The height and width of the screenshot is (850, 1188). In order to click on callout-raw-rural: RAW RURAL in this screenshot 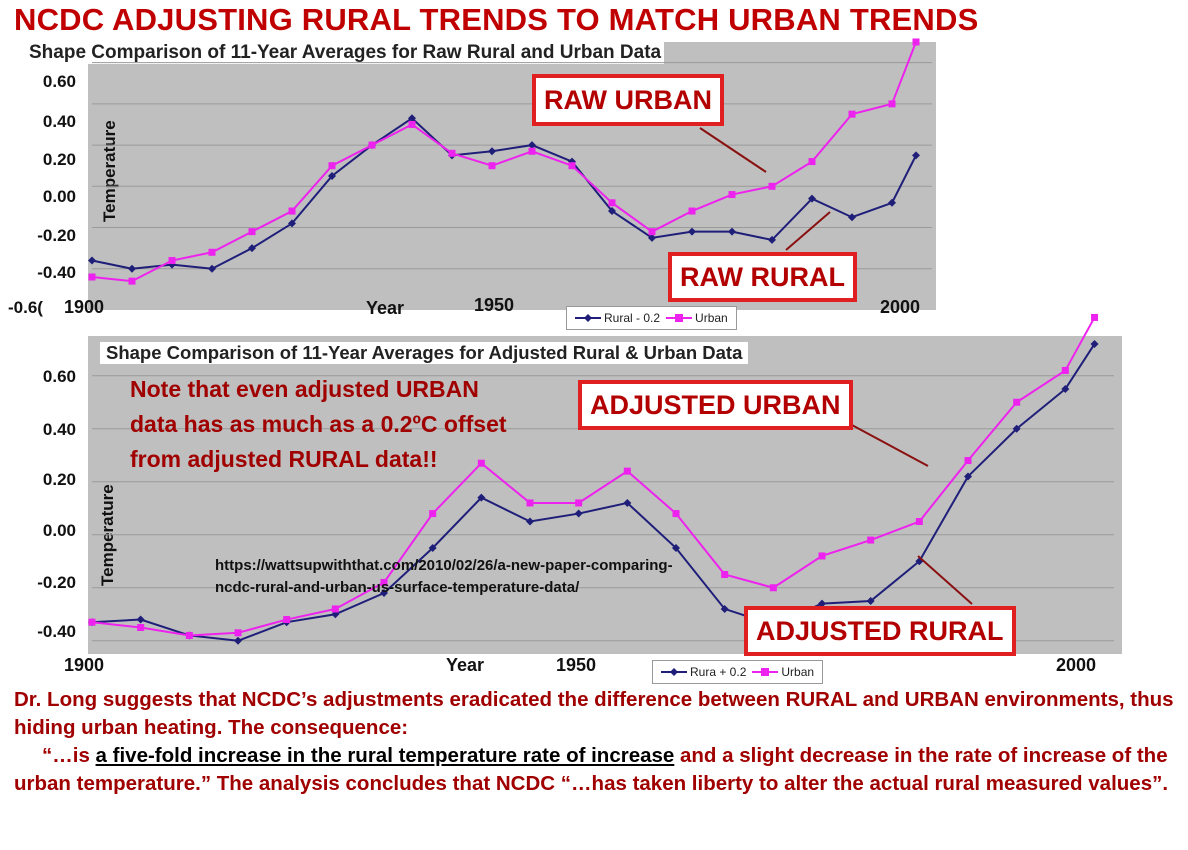, I will do `click(762, 277)`.